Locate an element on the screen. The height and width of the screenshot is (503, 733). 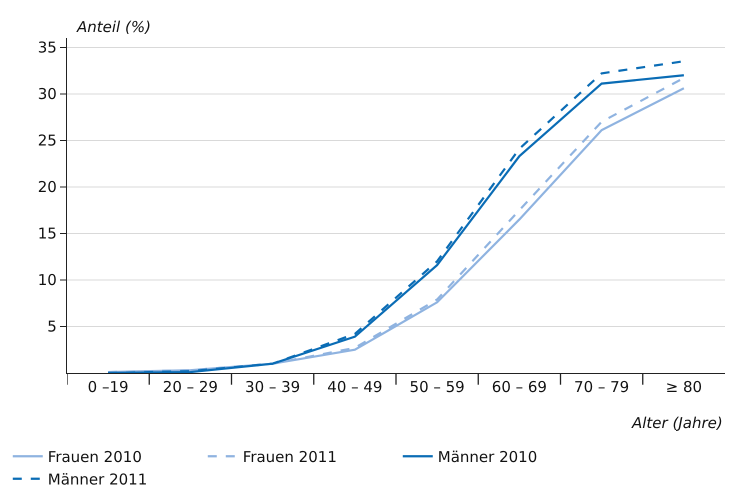
y-tick-label: 20 is located at coordinates (47, 187).